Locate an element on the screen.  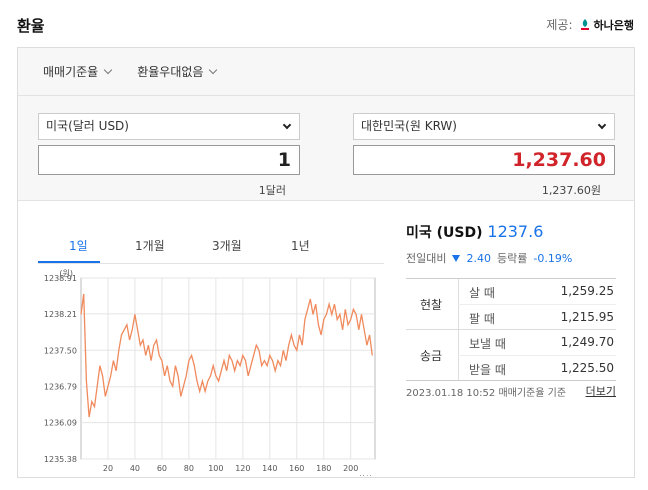
row-value: 1,259.25 is located at coordinates (587, 291).